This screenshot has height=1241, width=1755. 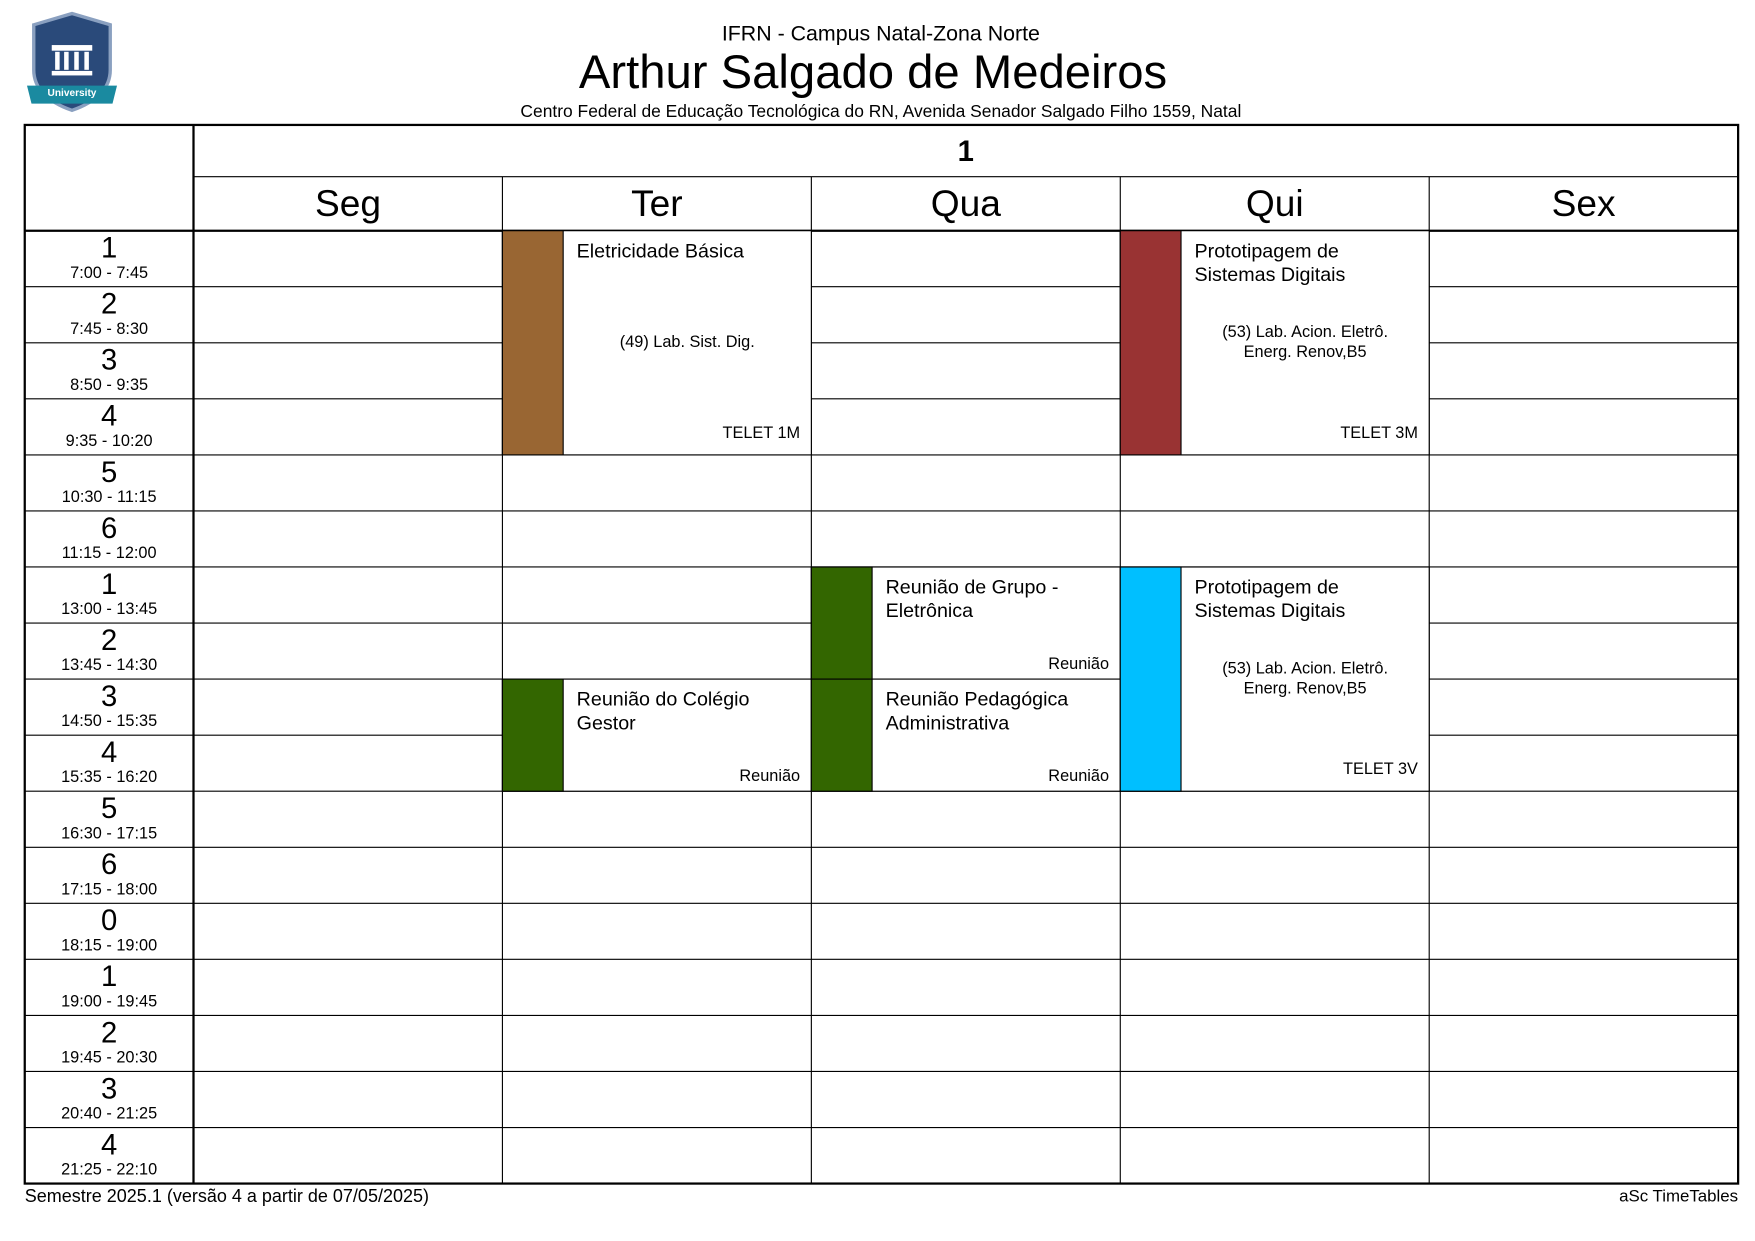 I want to click on period-time: 13:45 - 14:30, so click(x=109, y=665).